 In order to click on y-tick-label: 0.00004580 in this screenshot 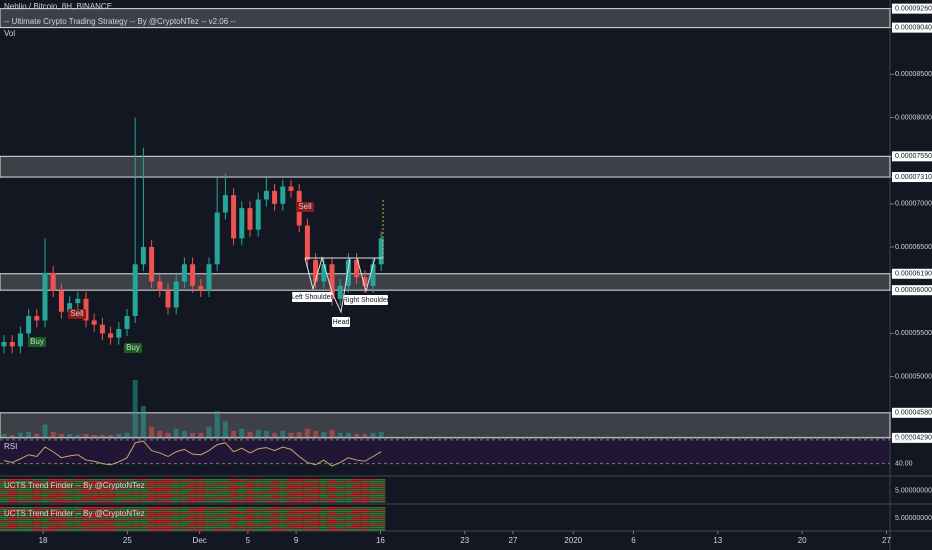, I will do `click(913, 413)`.